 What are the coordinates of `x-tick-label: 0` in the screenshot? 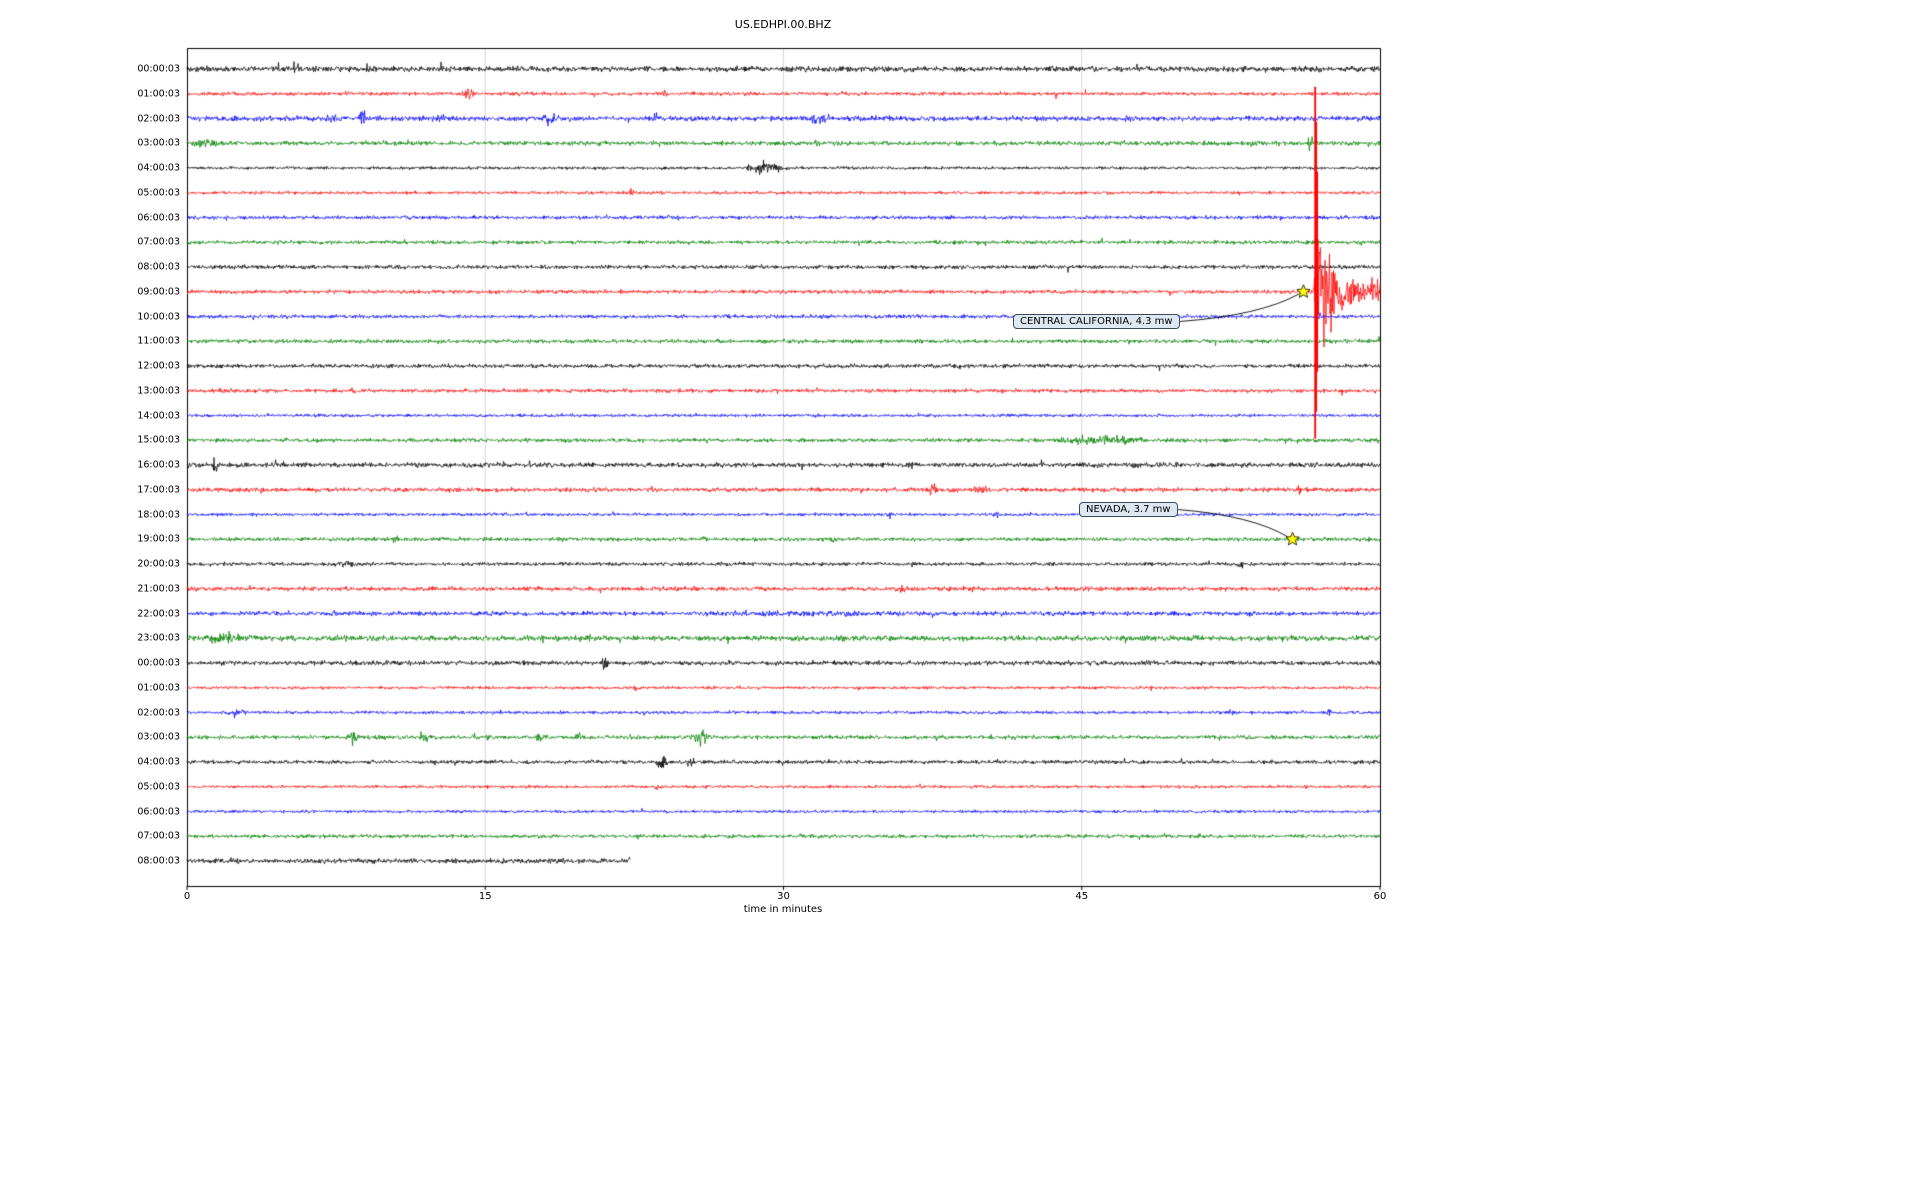 It's located at (187, 896).